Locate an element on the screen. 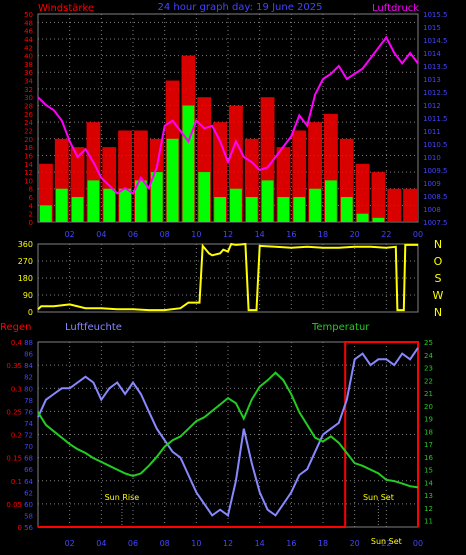 This screenshot has height=555, width=466. humidity-y-tick: 80 is located at coordinates (28, 389).